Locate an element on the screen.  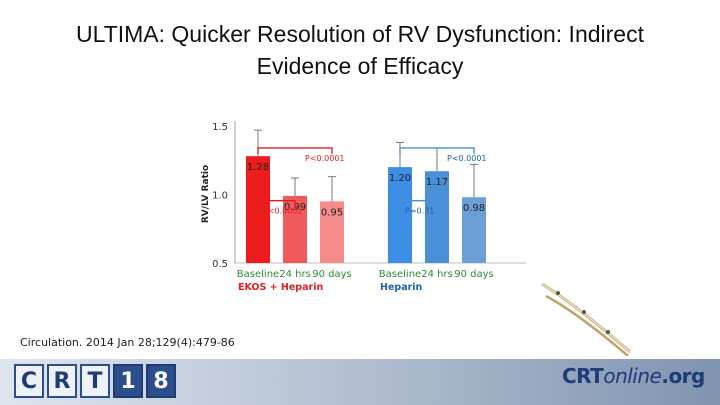
crtonline-logo: CRTonline.org is located at coordinates (633, 376).